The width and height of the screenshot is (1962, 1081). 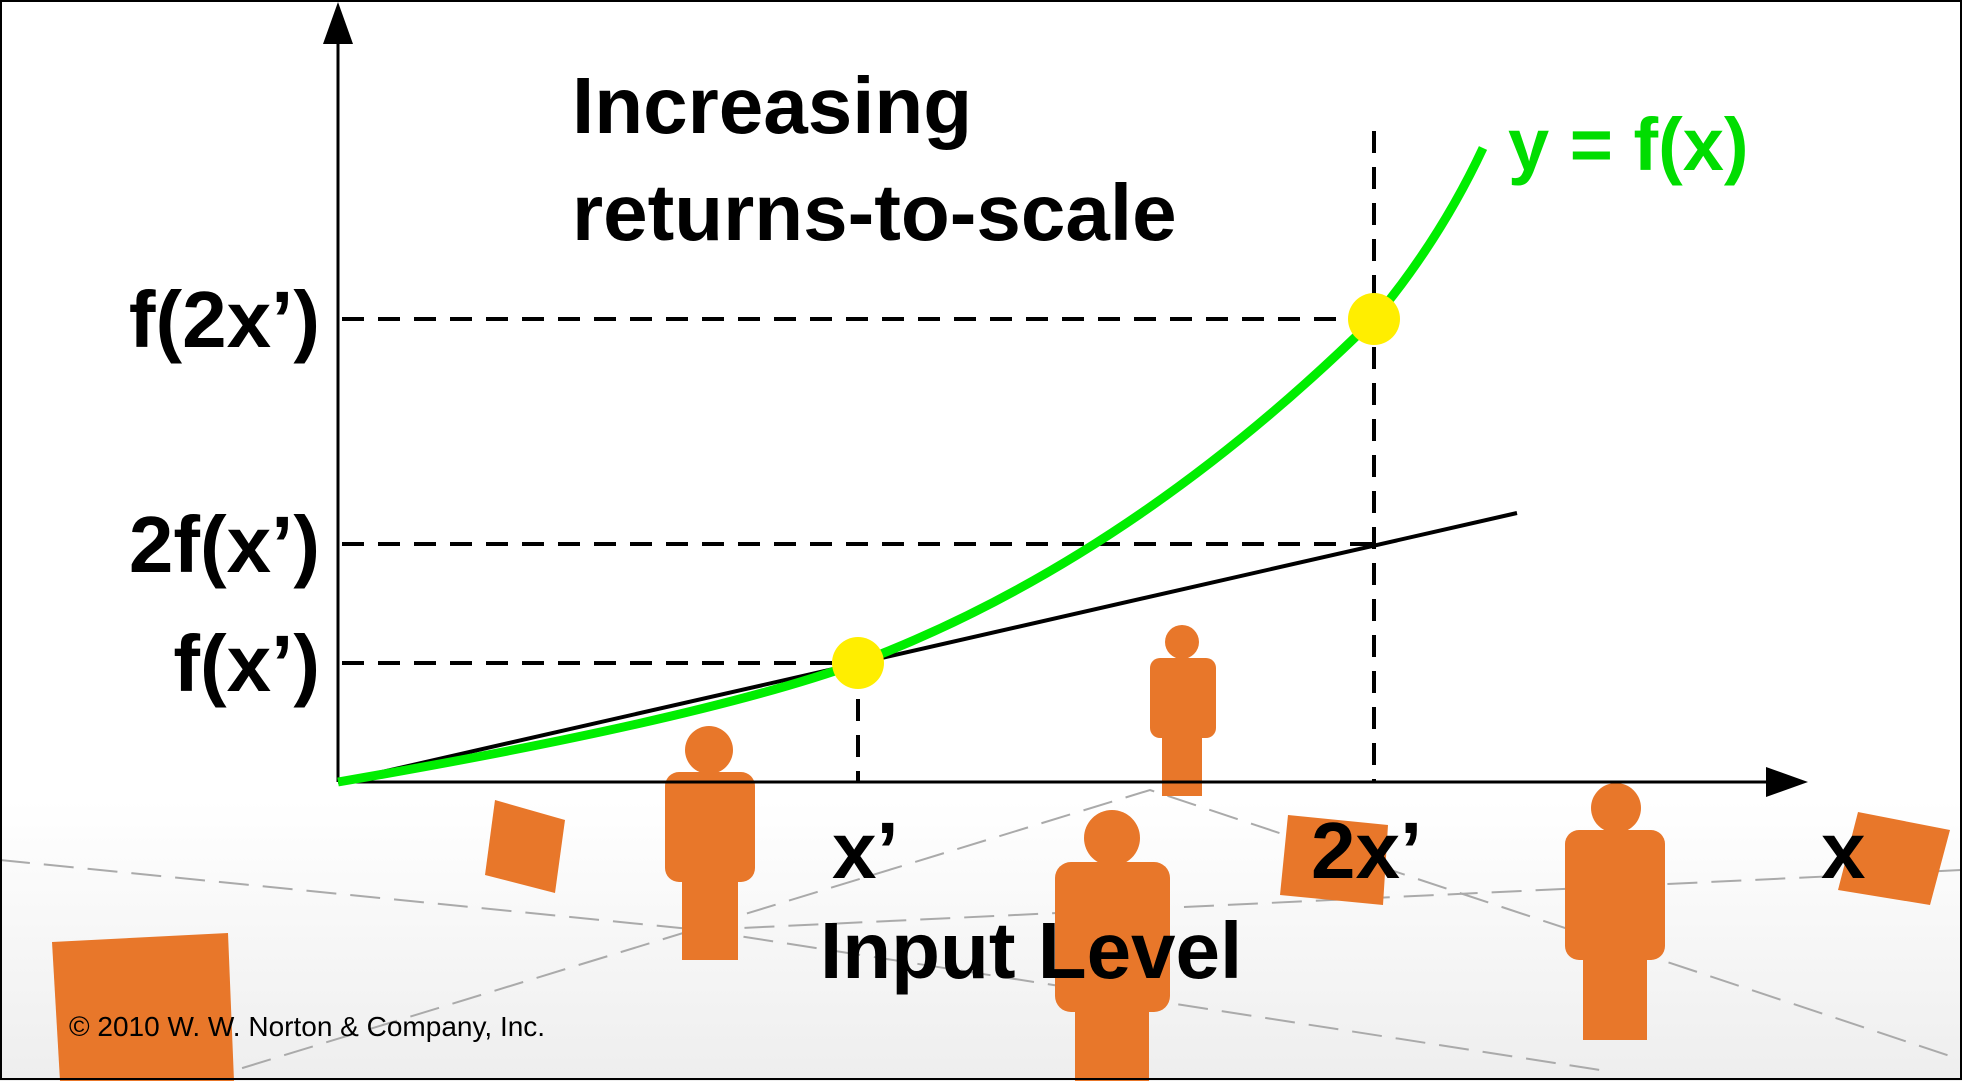 I want to click on y-label: f(2x’), so click(x=224, y=319).